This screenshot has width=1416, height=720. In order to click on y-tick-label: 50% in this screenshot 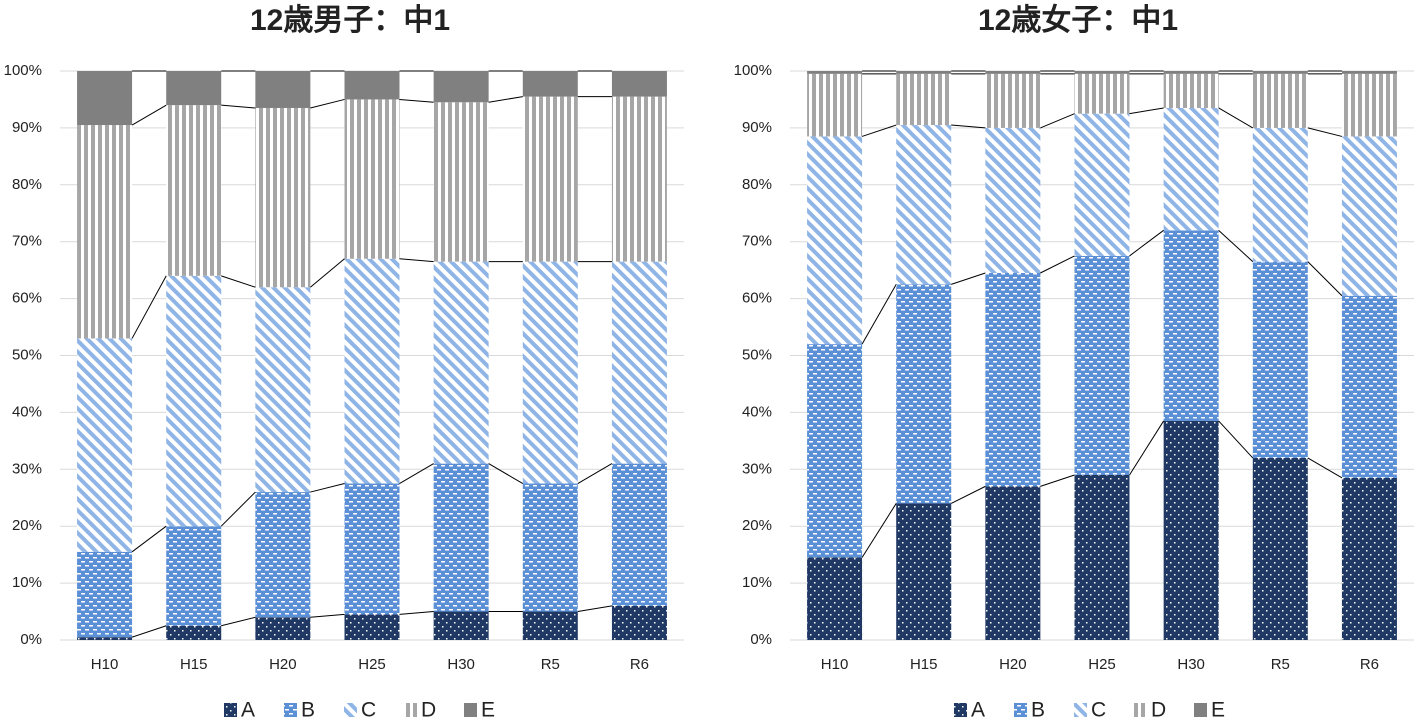, I will do `click(757, 354)`.